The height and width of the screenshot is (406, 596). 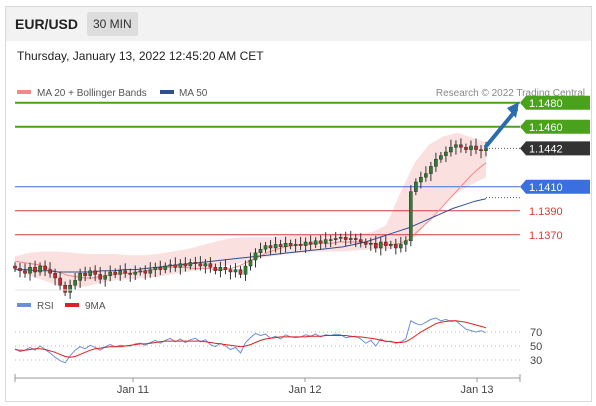 I want to click on rsi-legend: RSI 9MA, so click(x=61, y=306).